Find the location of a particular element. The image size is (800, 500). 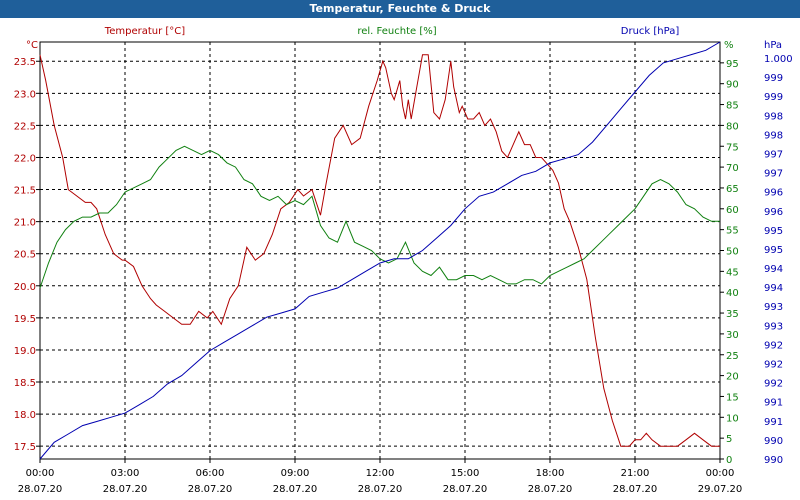

humidity-axis-tick-label: 45 is located at coordinates (732, 272).